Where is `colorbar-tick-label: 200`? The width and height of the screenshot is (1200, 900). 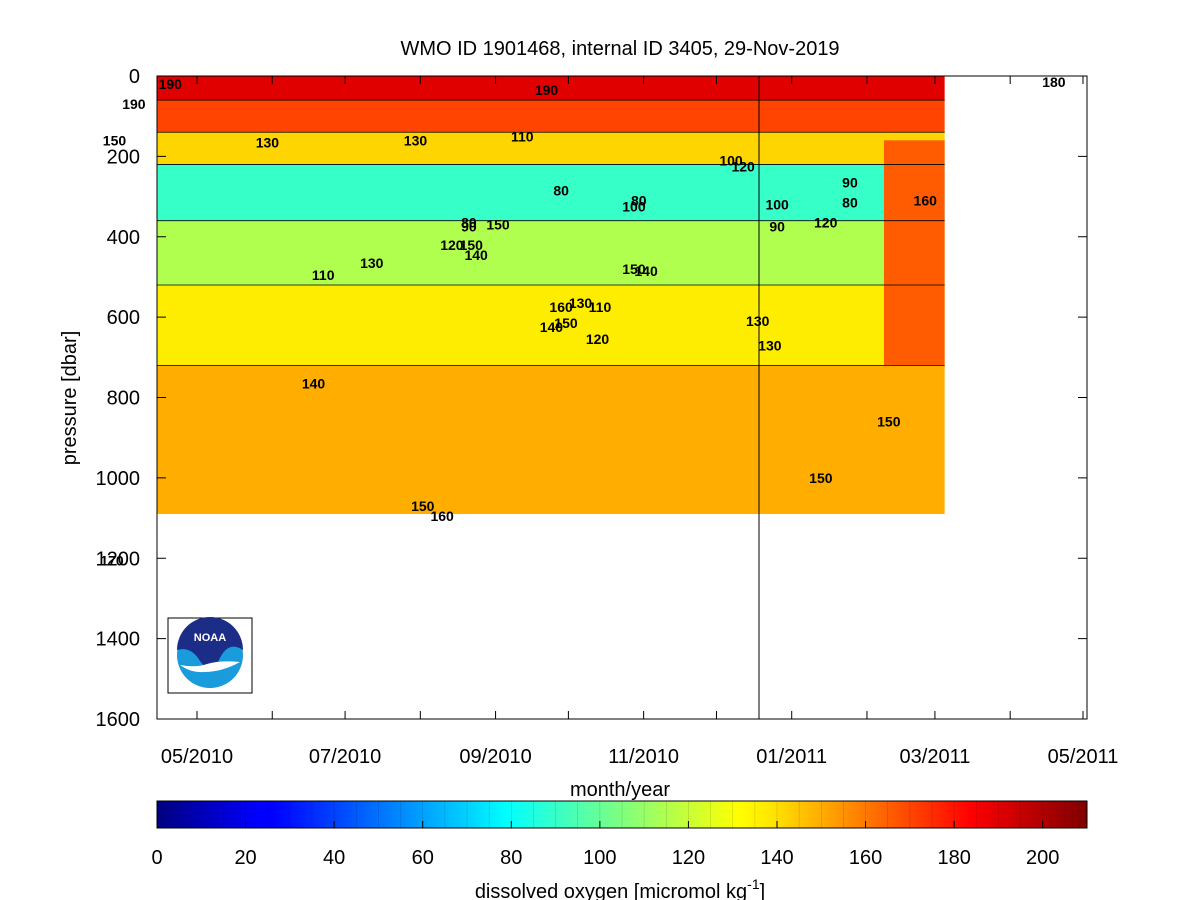 colorbar-tick-label: 200 is located at coordinates (1042, 858).